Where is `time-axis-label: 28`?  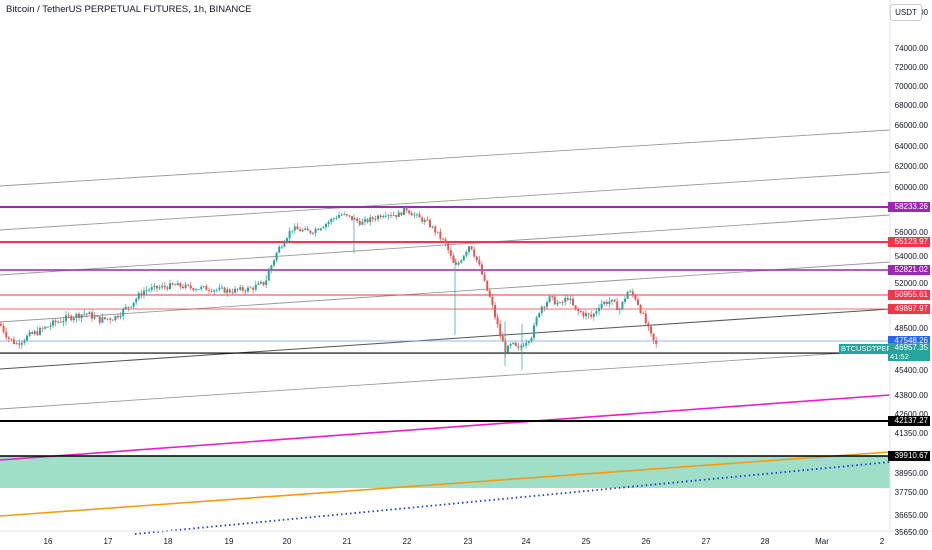 time-axis-label: 28 is located at coordinates (765, 541).